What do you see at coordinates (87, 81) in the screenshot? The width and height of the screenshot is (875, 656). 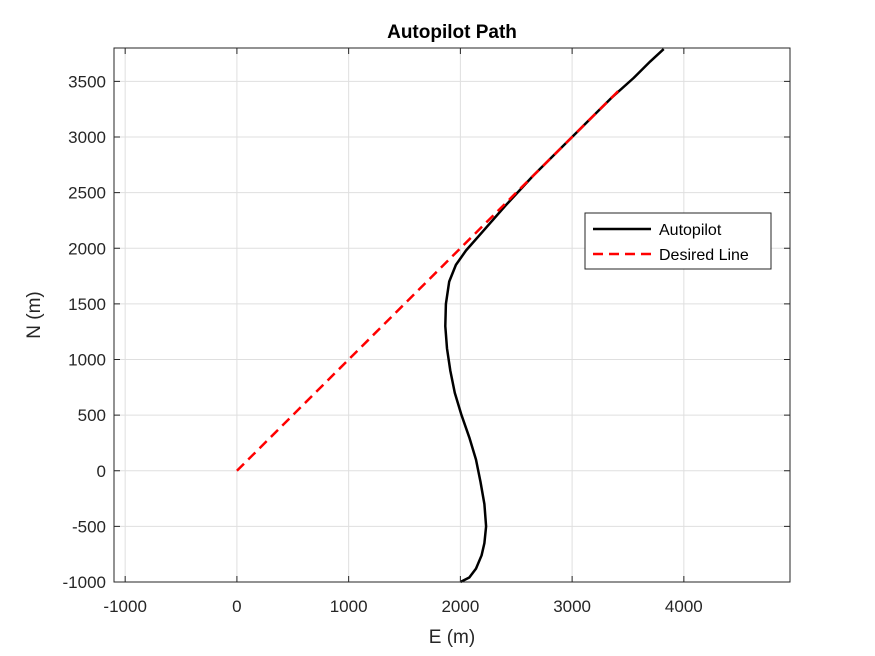 I see `y-tick-label: 3500` at bounding box center [87, 81].